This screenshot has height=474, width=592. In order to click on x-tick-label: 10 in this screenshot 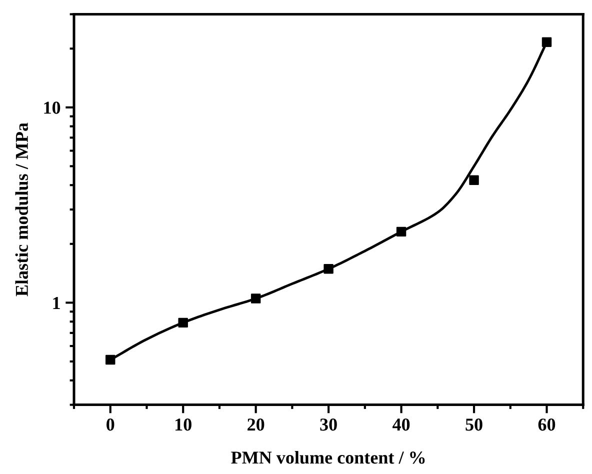, I will do `click(184, 424)`.